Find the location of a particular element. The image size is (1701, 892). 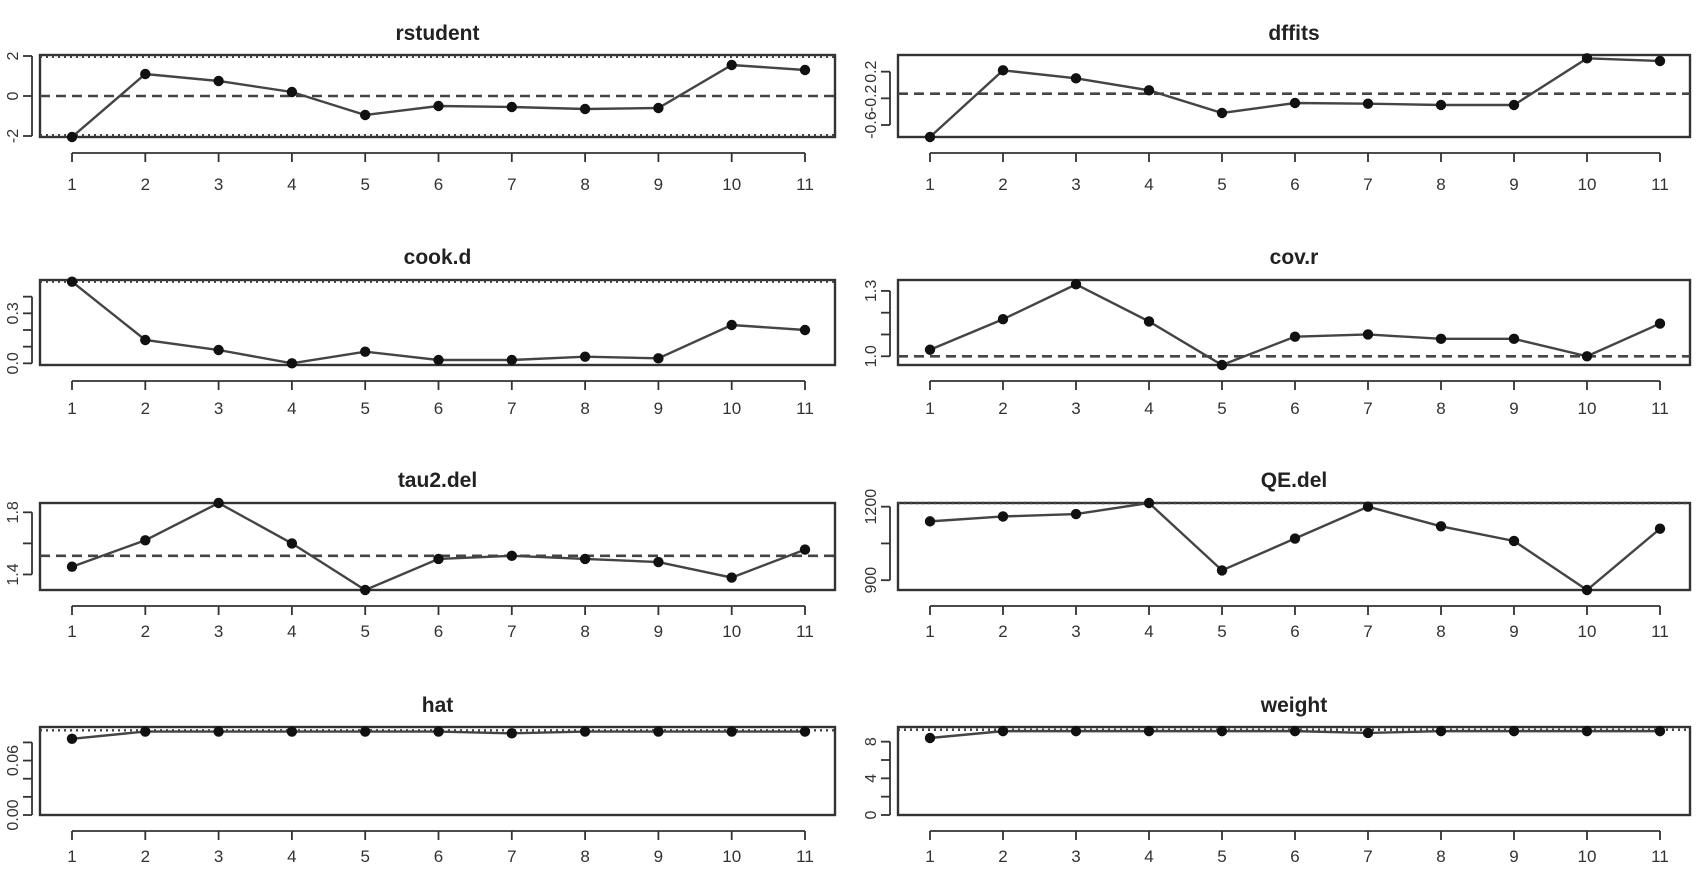

series-line is located at coordinates (1295, 325).